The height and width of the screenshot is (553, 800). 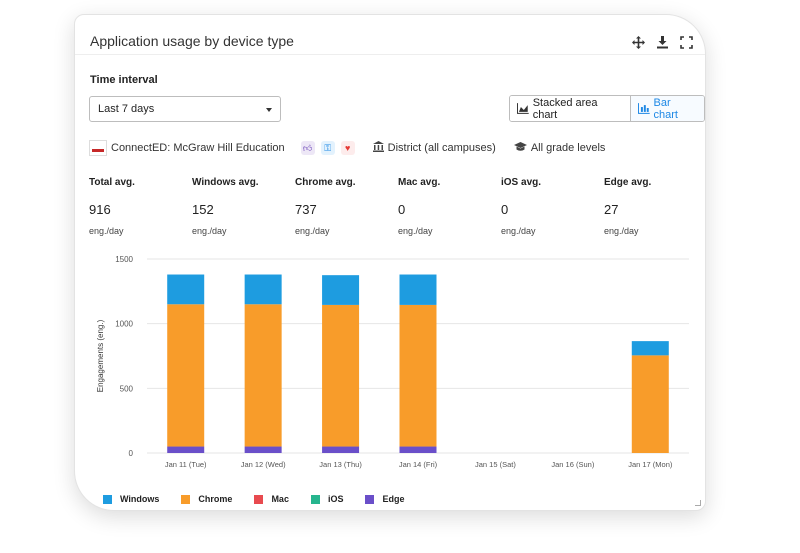 I want to click on stat-chrome: Chrome avg. 737 eng./day, so click(x=345, y=206).